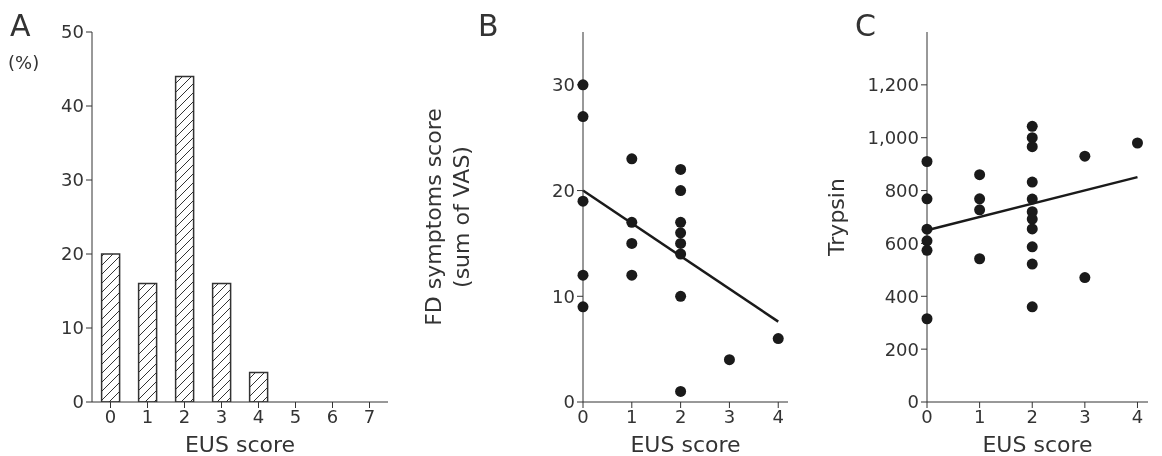  What do you see at coordinates (893, 85) in the screenshot?
I see `y-tick-label: 1,200` at bounding box center [893, 85].